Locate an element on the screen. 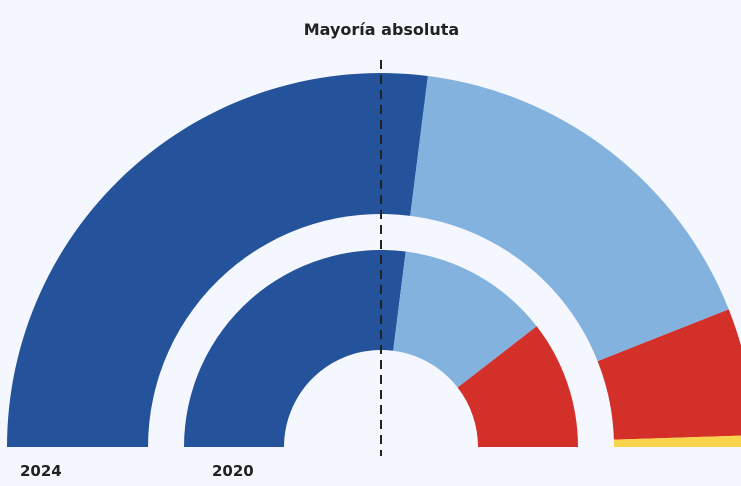 This screenshot has width=741, height=486. year-label-inner: 2020 is located at coordinates (233, 471).